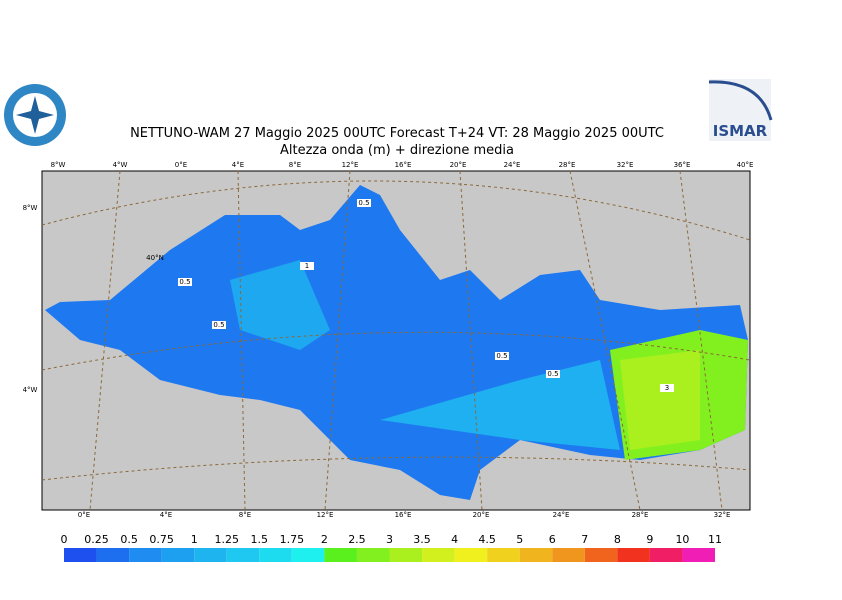 This screenshot has height=600, width=842. I want to click on top-grid-label: 24°E, so click(512, 165).